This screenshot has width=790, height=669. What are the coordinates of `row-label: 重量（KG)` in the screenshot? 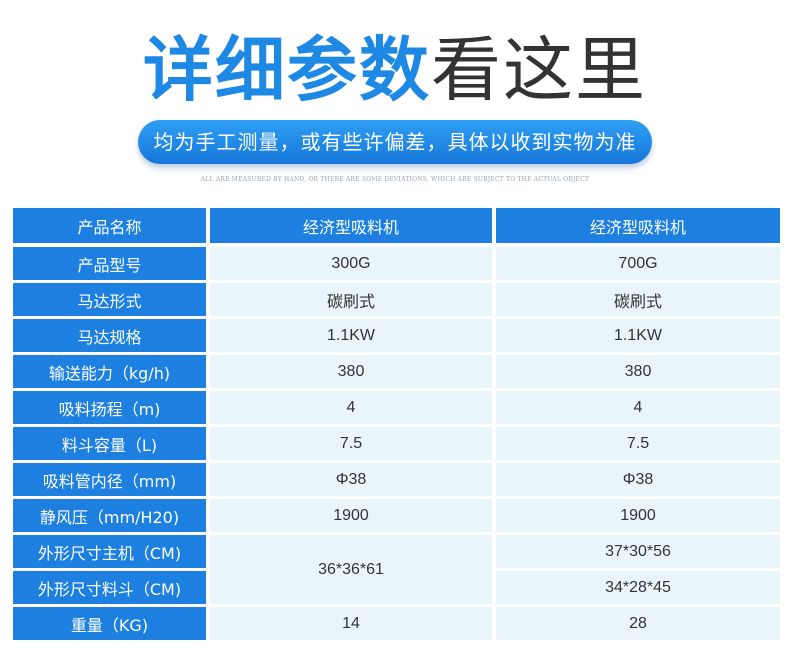 It's located at (109, 623).